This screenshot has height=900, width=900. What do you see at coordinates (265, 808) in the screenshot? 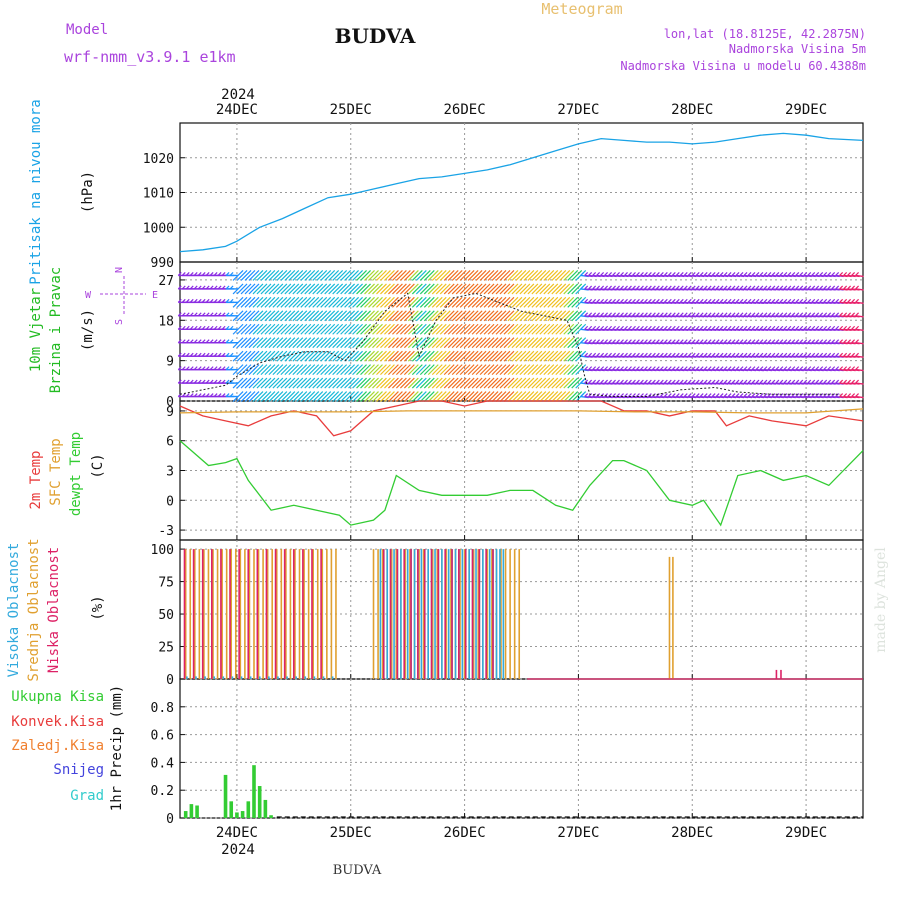
I see `precip-bar` at bounding box center [265, 808].